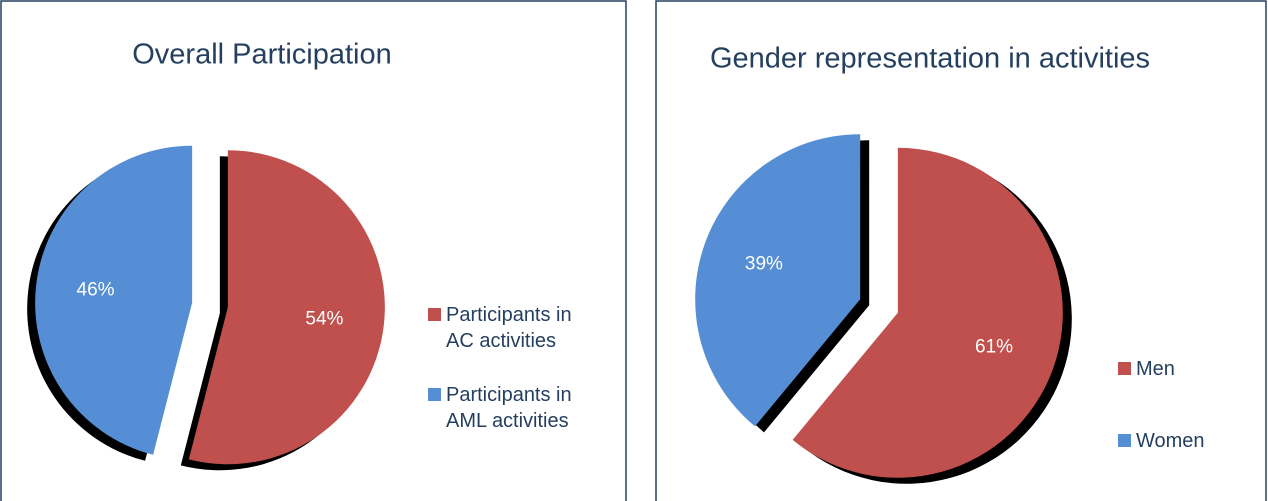 The image size is (1268, 501). What do you see at coordinates (930, 59) in the screenshot?
I see `chart-title: Gender representation in activities` at bounding box center [930, 59].